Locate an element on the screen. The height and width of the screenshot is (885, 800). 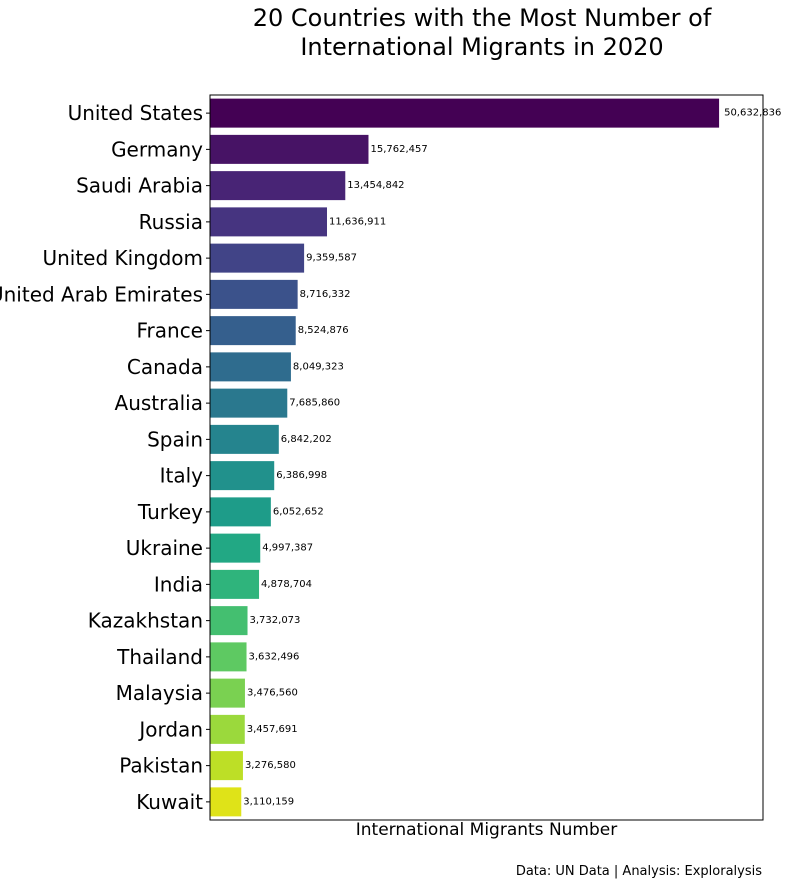
value-label-2: 13,454,842 is located at coordinates (375, 185).